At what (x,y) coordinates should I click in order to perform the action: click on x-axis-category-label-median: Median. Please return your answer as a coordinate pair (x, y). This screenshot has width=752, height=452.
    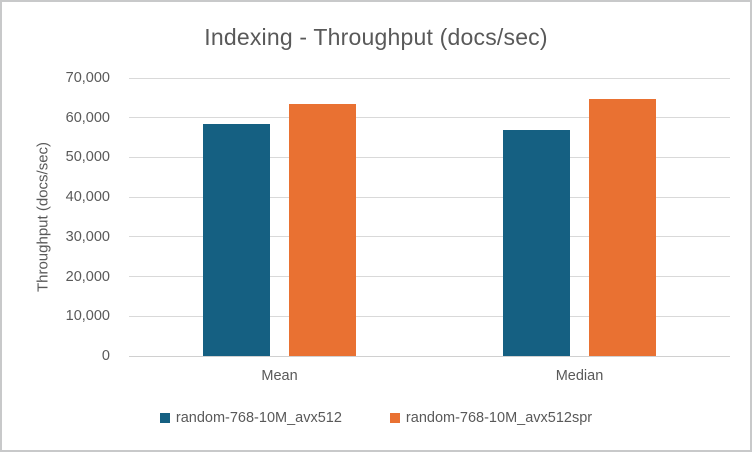
    Looking at the image, I should click on (579, 376).